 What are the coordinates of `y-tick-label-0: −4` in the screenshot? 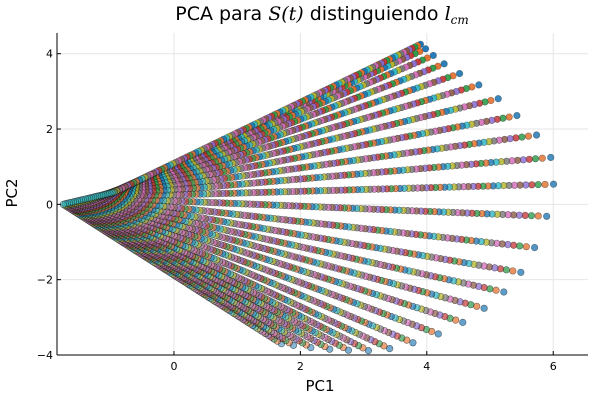 It's located at (45, 355).